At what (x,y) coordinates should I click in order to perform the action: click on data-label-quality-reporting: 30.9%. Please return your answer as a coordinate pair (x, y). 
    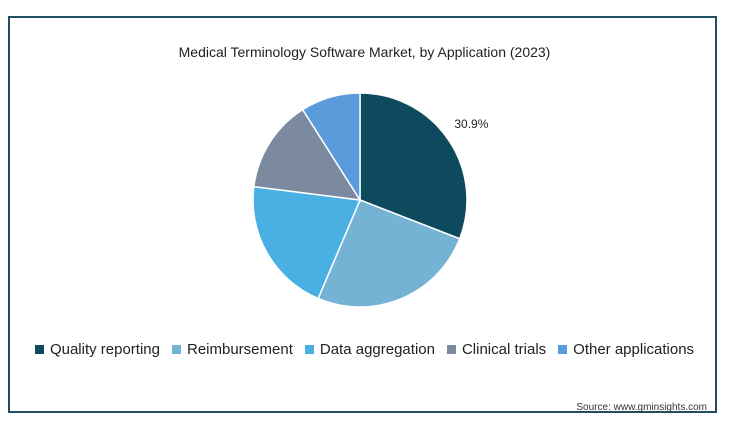
    Looking at the image, I should click on (471, 124).